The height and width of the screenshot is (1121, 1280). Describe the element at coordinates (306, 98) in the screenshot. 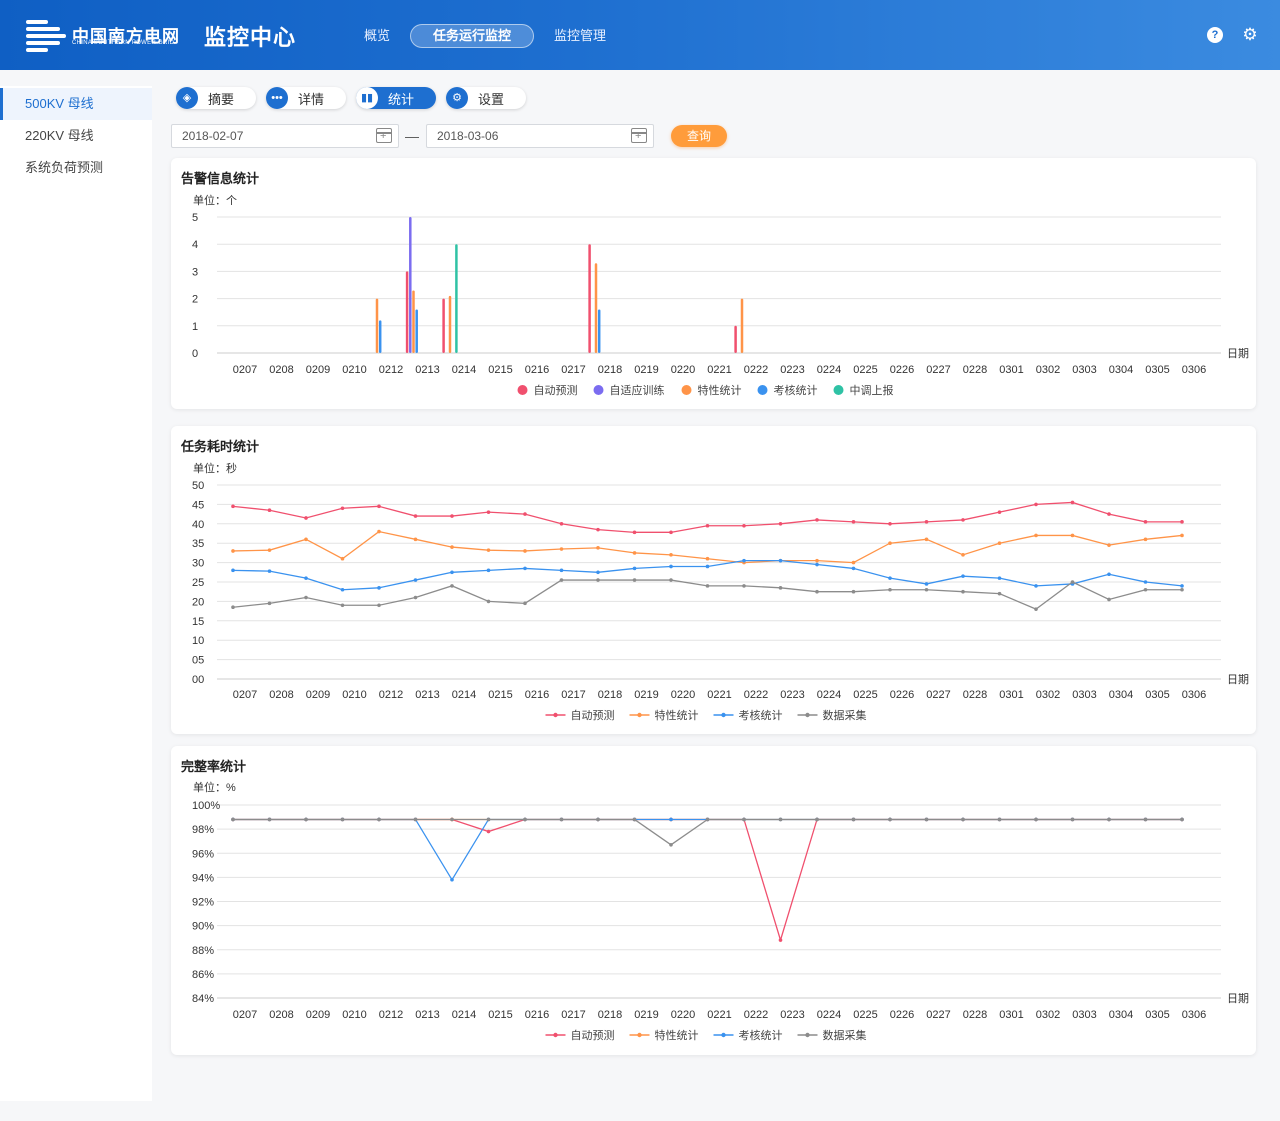

I see `tab-detail: ••• 详情` at that location.